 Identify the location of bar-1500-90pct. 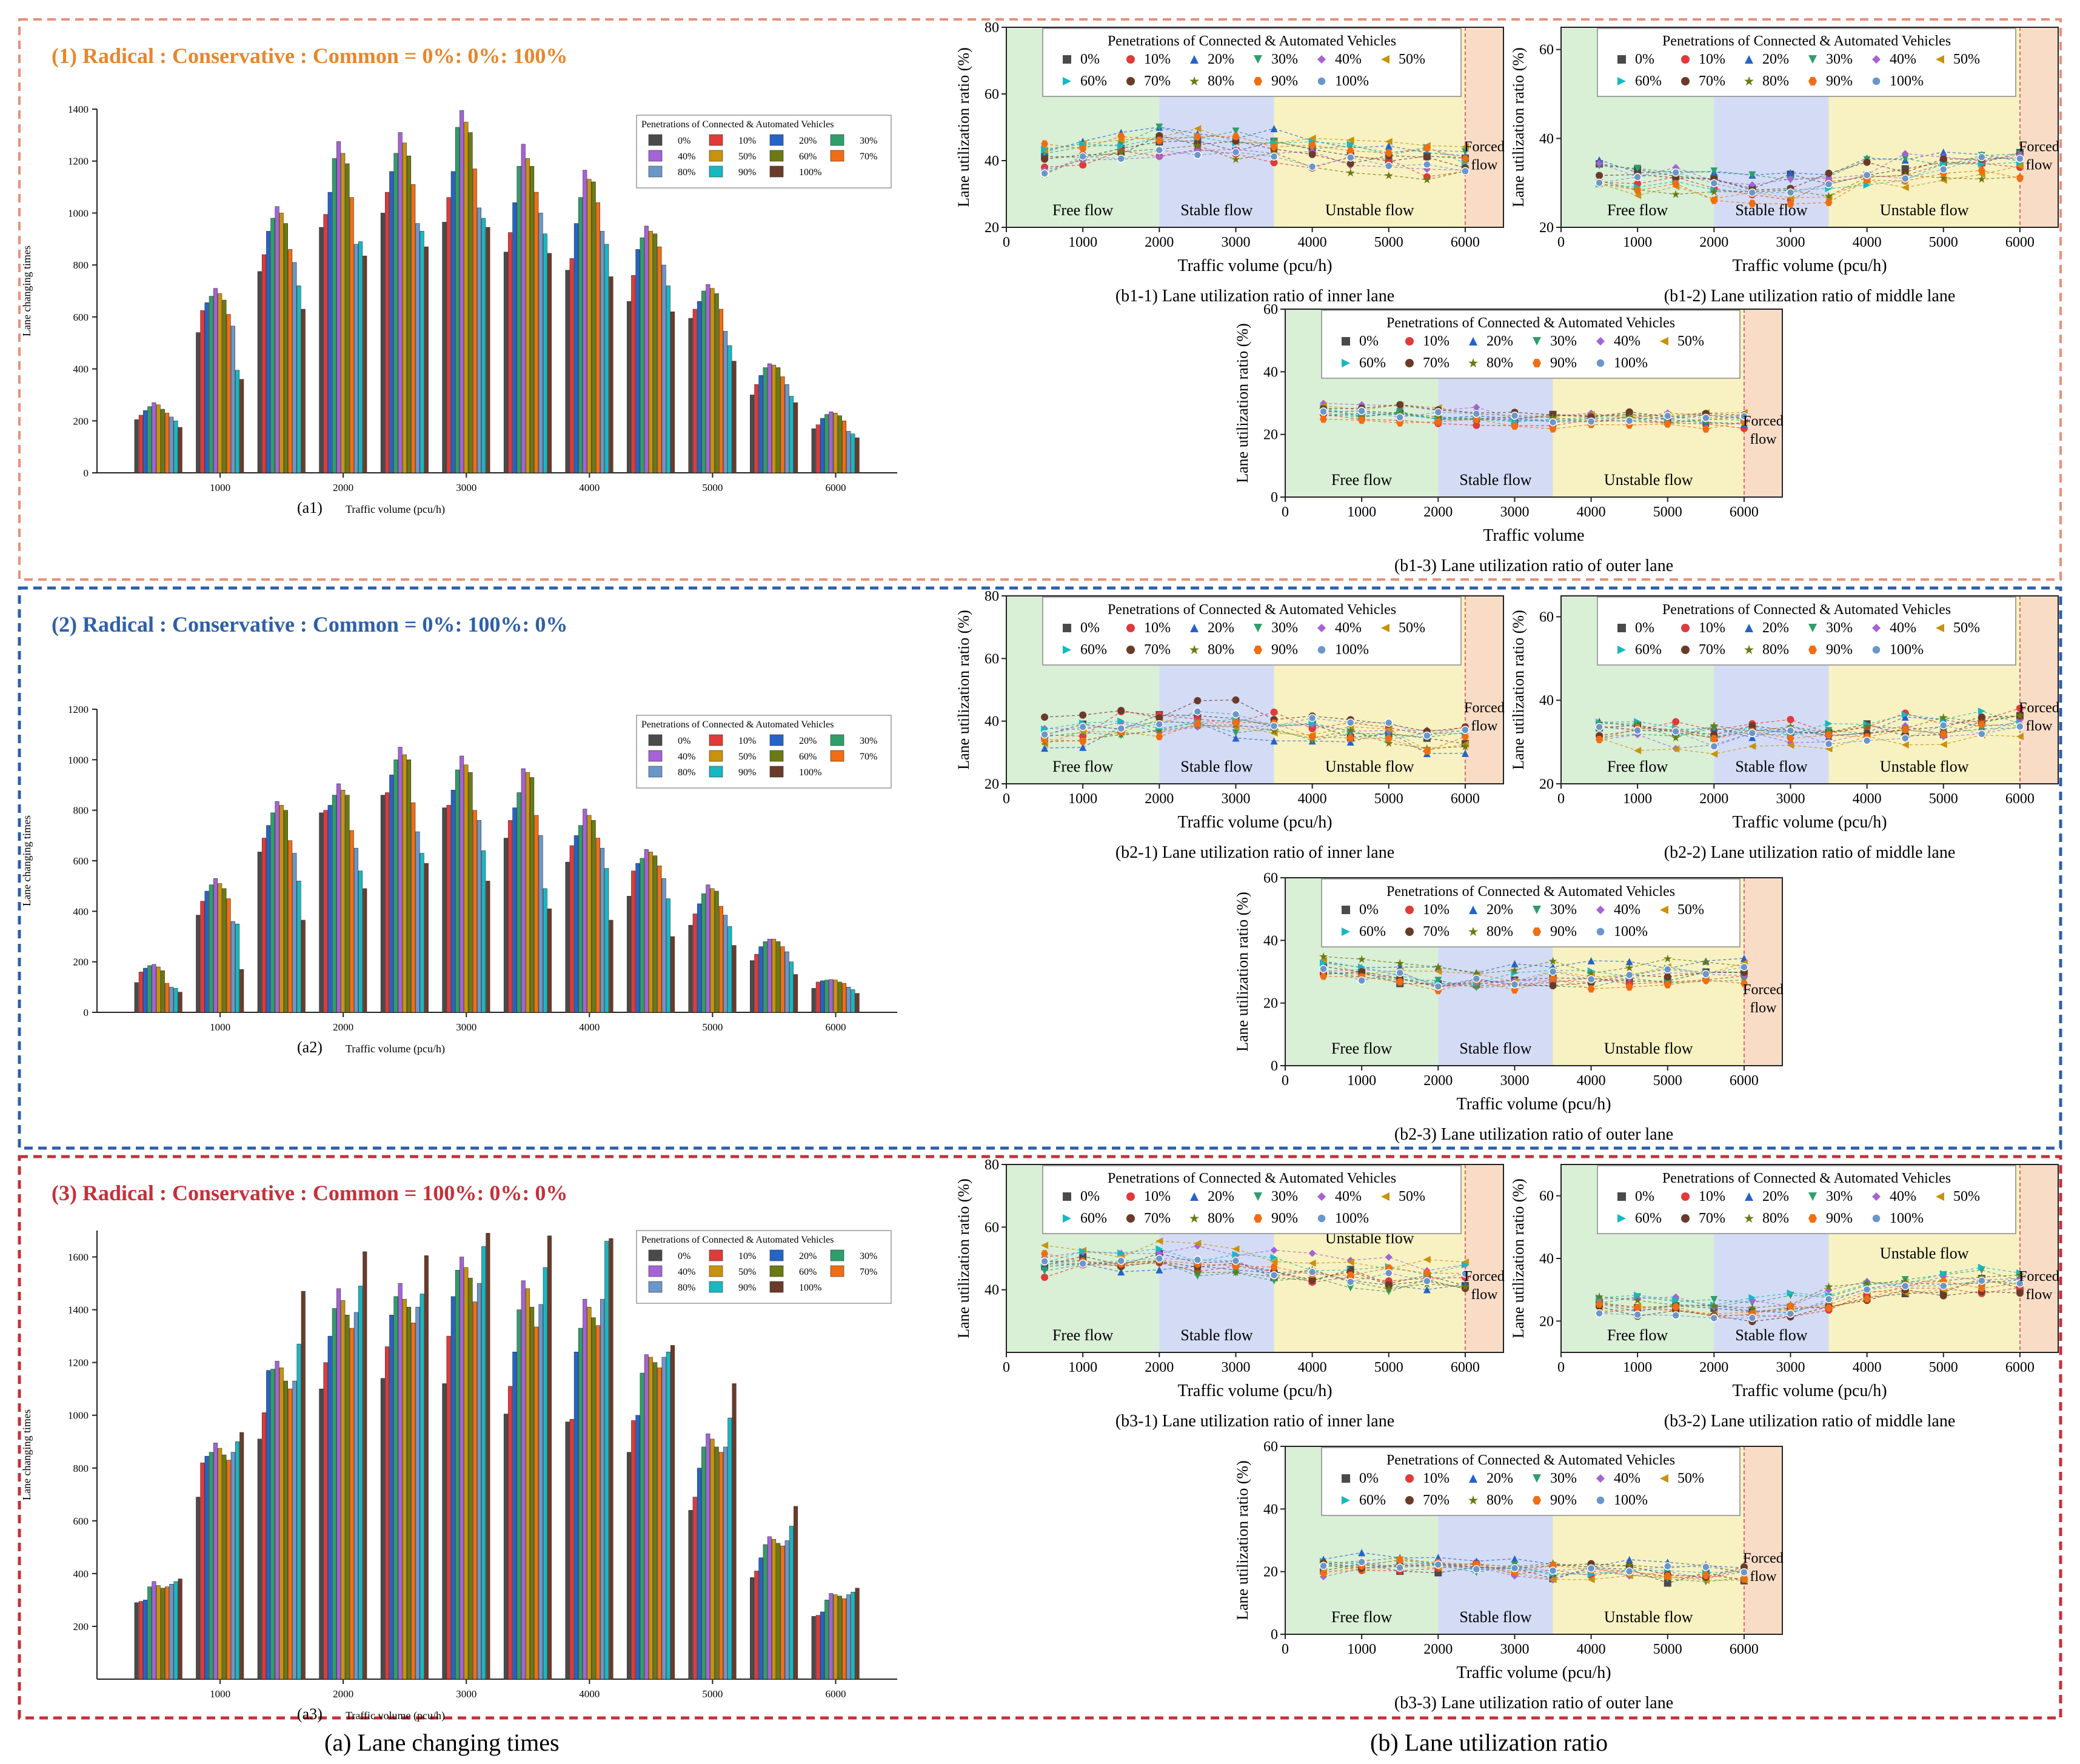
(298, 1511).